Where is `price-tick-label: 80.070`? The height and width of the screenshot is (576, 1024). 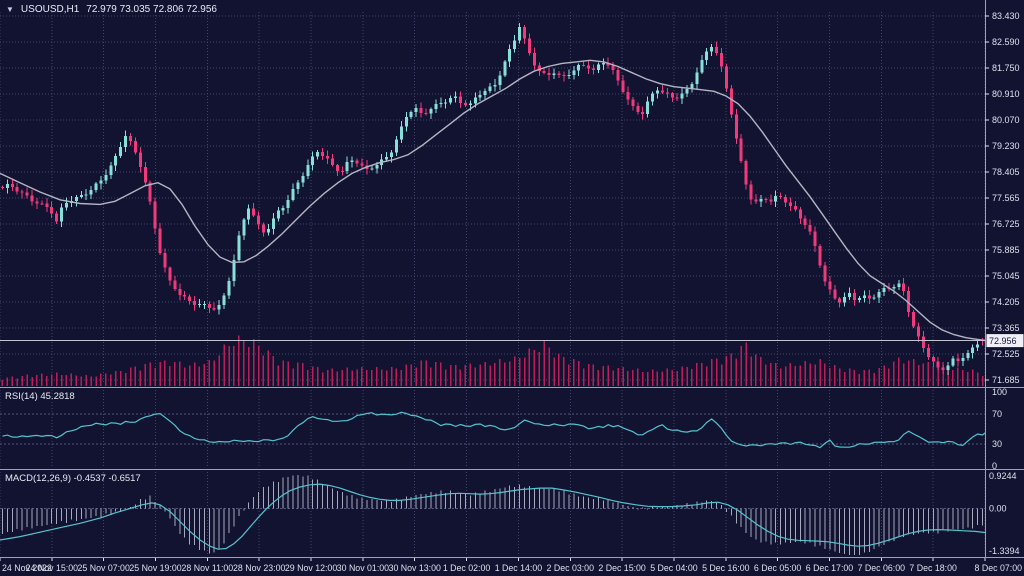
price-tick-label: 80.070 is located at coordinates (1006, 120).